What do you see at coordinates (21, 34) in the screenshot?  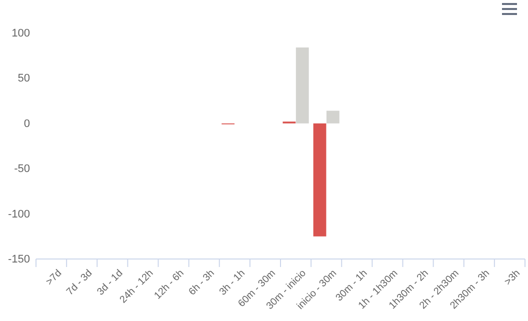 I see `y-tick-label: 100` at bounding box center [21, 34].